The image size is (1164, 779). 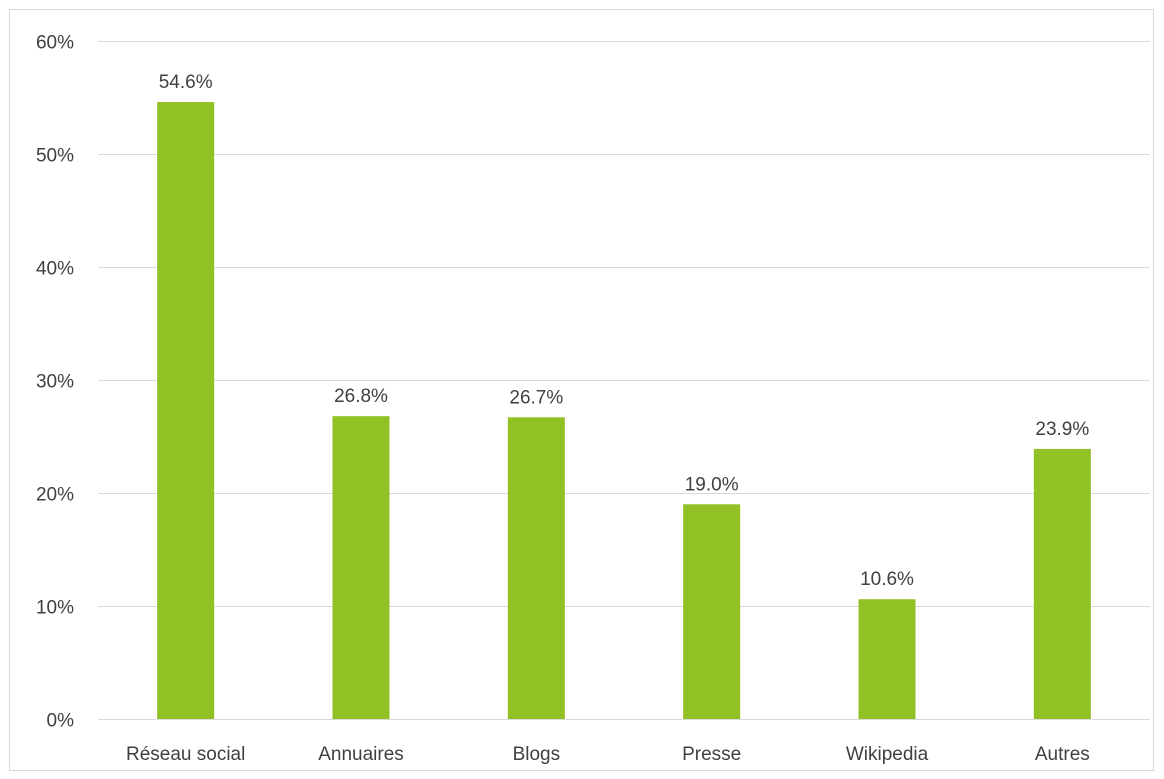 I want to click on y-axis-ticks: 0% 10% 20% 30% 40% 50% 60%, so click(x=55, y=382).